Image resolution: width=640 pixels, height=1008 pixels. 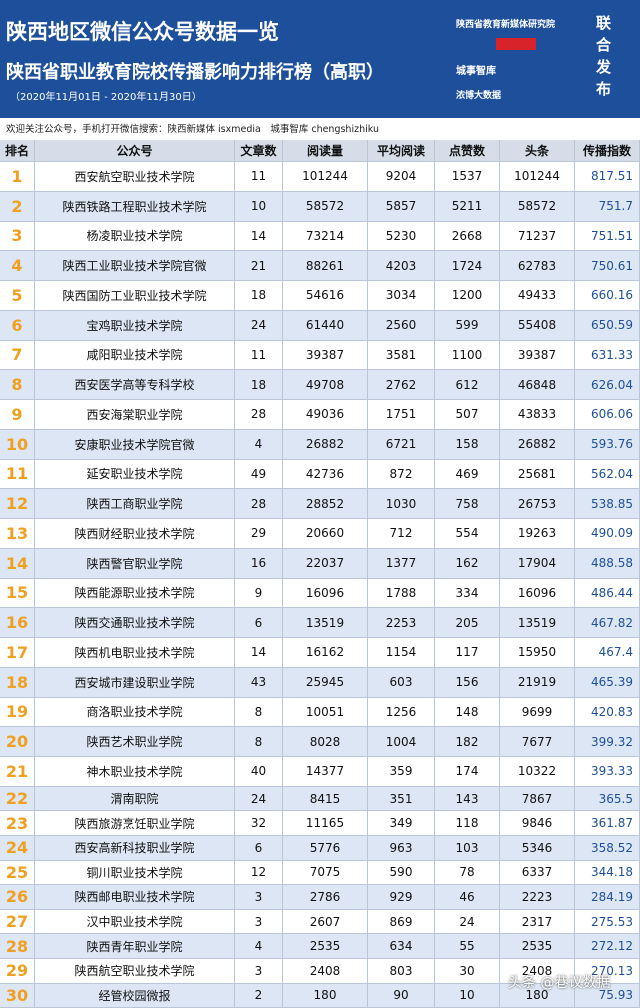 What do you see at coordinates (537, 176) in the screenshot?
I see `headline: 101244` at bounding box center [537, 176].